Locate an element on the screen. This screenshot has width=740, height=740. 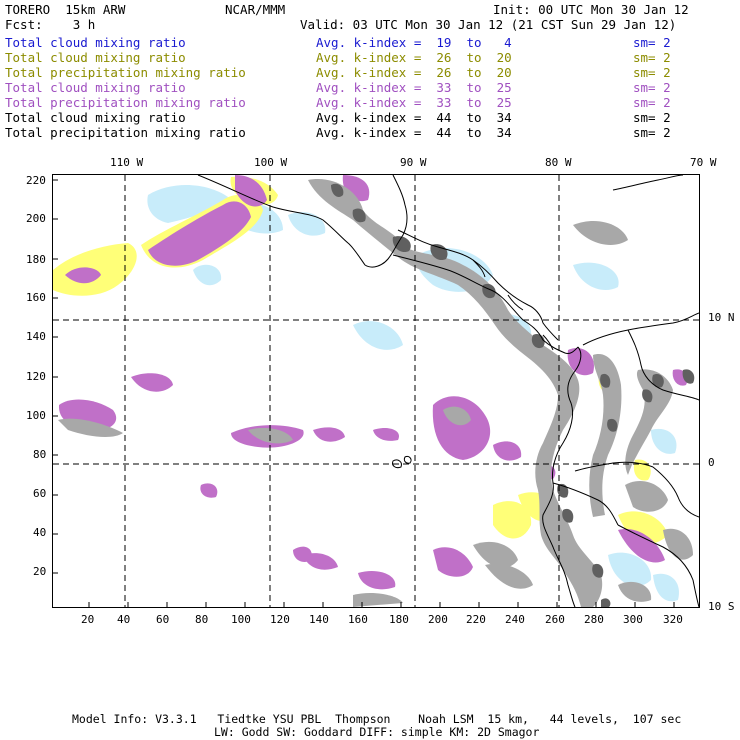
forecast-hour: Fcst: 3 h is located at coordinates (50, 24).